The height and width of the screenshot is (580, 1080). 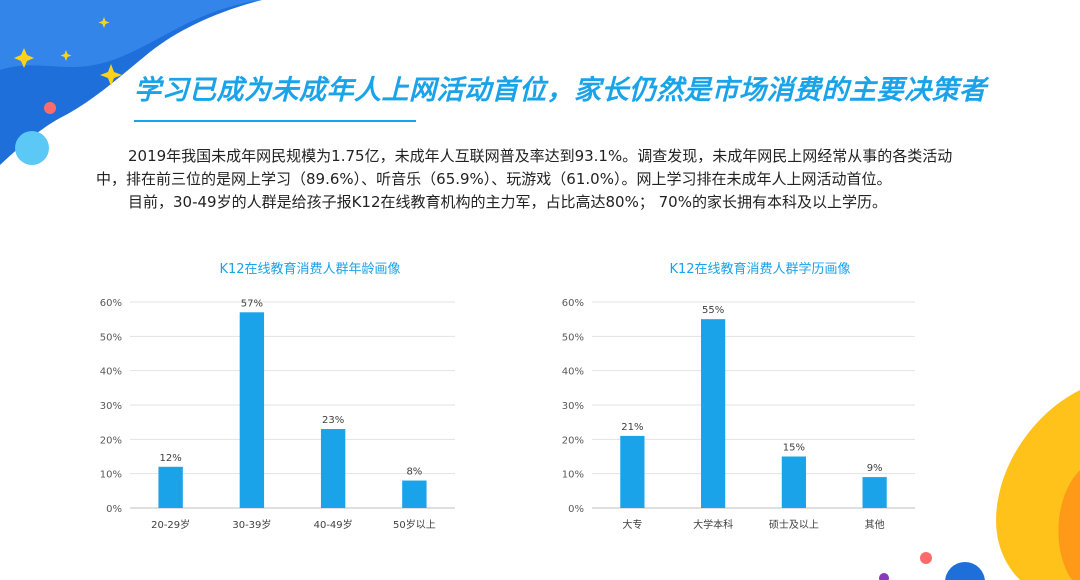 I want to click on data-label: 15%, so click(x=794, y=448).